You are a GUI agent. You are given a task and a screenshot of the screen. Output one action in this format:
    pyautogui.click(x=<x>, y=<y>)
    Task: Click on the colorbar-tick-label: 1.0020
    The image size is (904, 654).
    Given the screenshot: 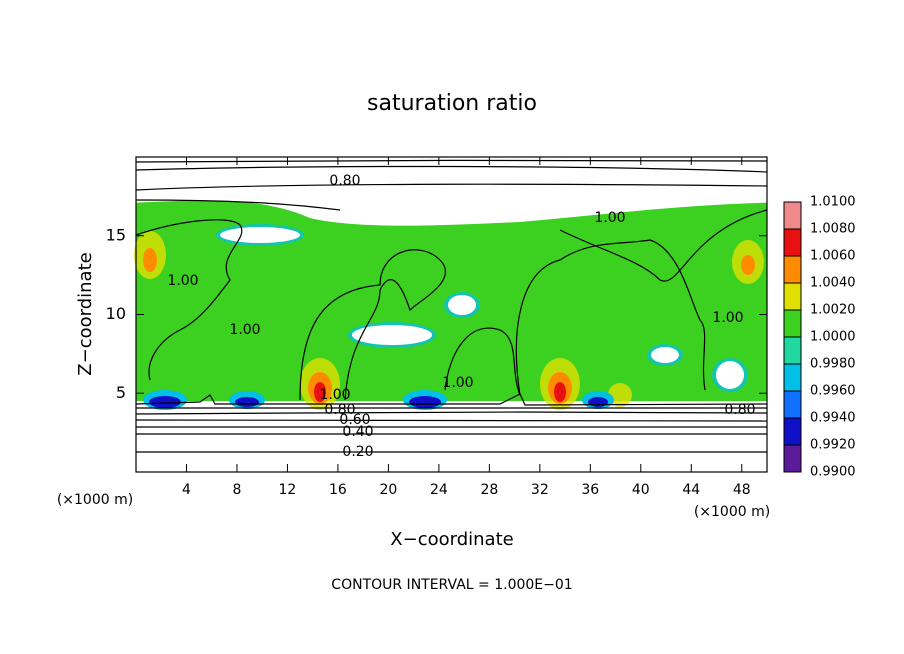 What is the action you would take?
    pyautogui.click(x=833, y=310)
    